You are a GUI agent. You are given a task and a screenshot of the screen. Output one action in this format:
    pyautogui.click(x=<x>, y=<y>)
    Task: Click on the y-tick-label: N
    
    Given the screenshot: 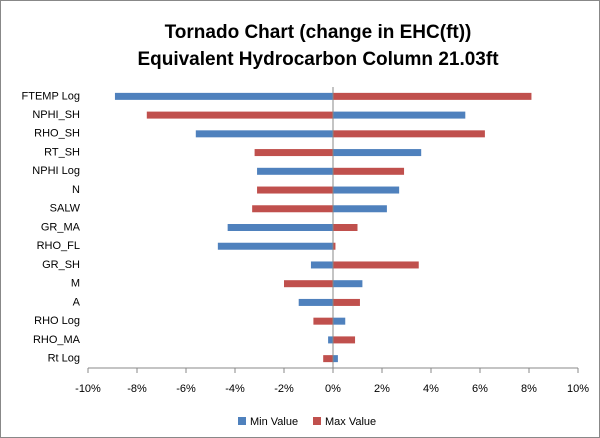 What is the action you would take?
    pyautogui.click(x=76, y=190)
    